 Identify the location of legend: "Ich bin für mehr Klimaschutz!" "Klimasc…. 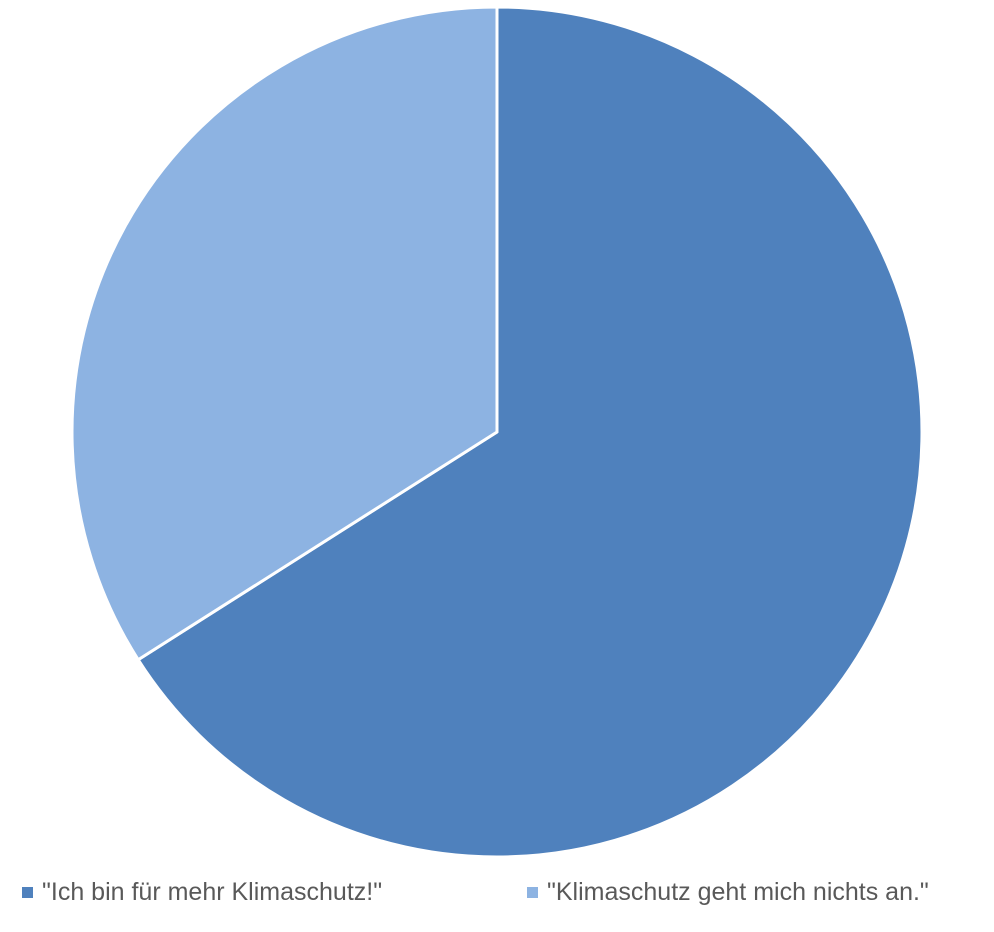
(497, 897).